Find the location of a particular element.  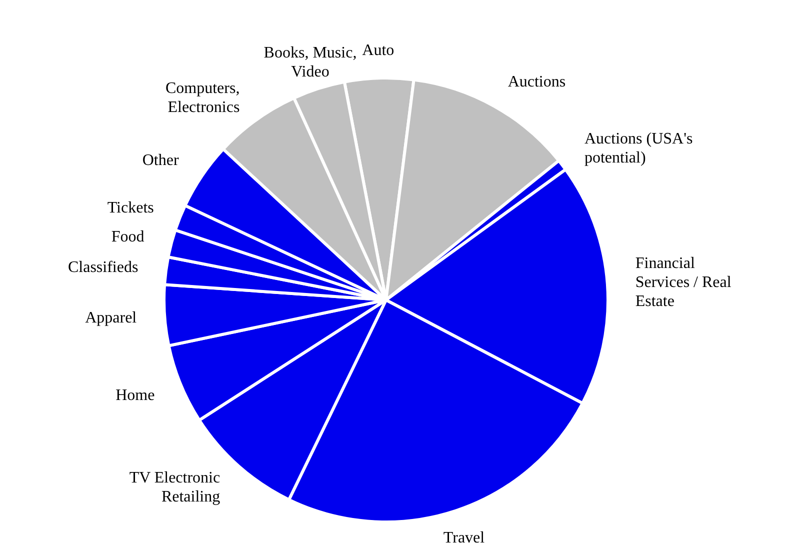

slice-label: Food is located at coordinates (127, 237).